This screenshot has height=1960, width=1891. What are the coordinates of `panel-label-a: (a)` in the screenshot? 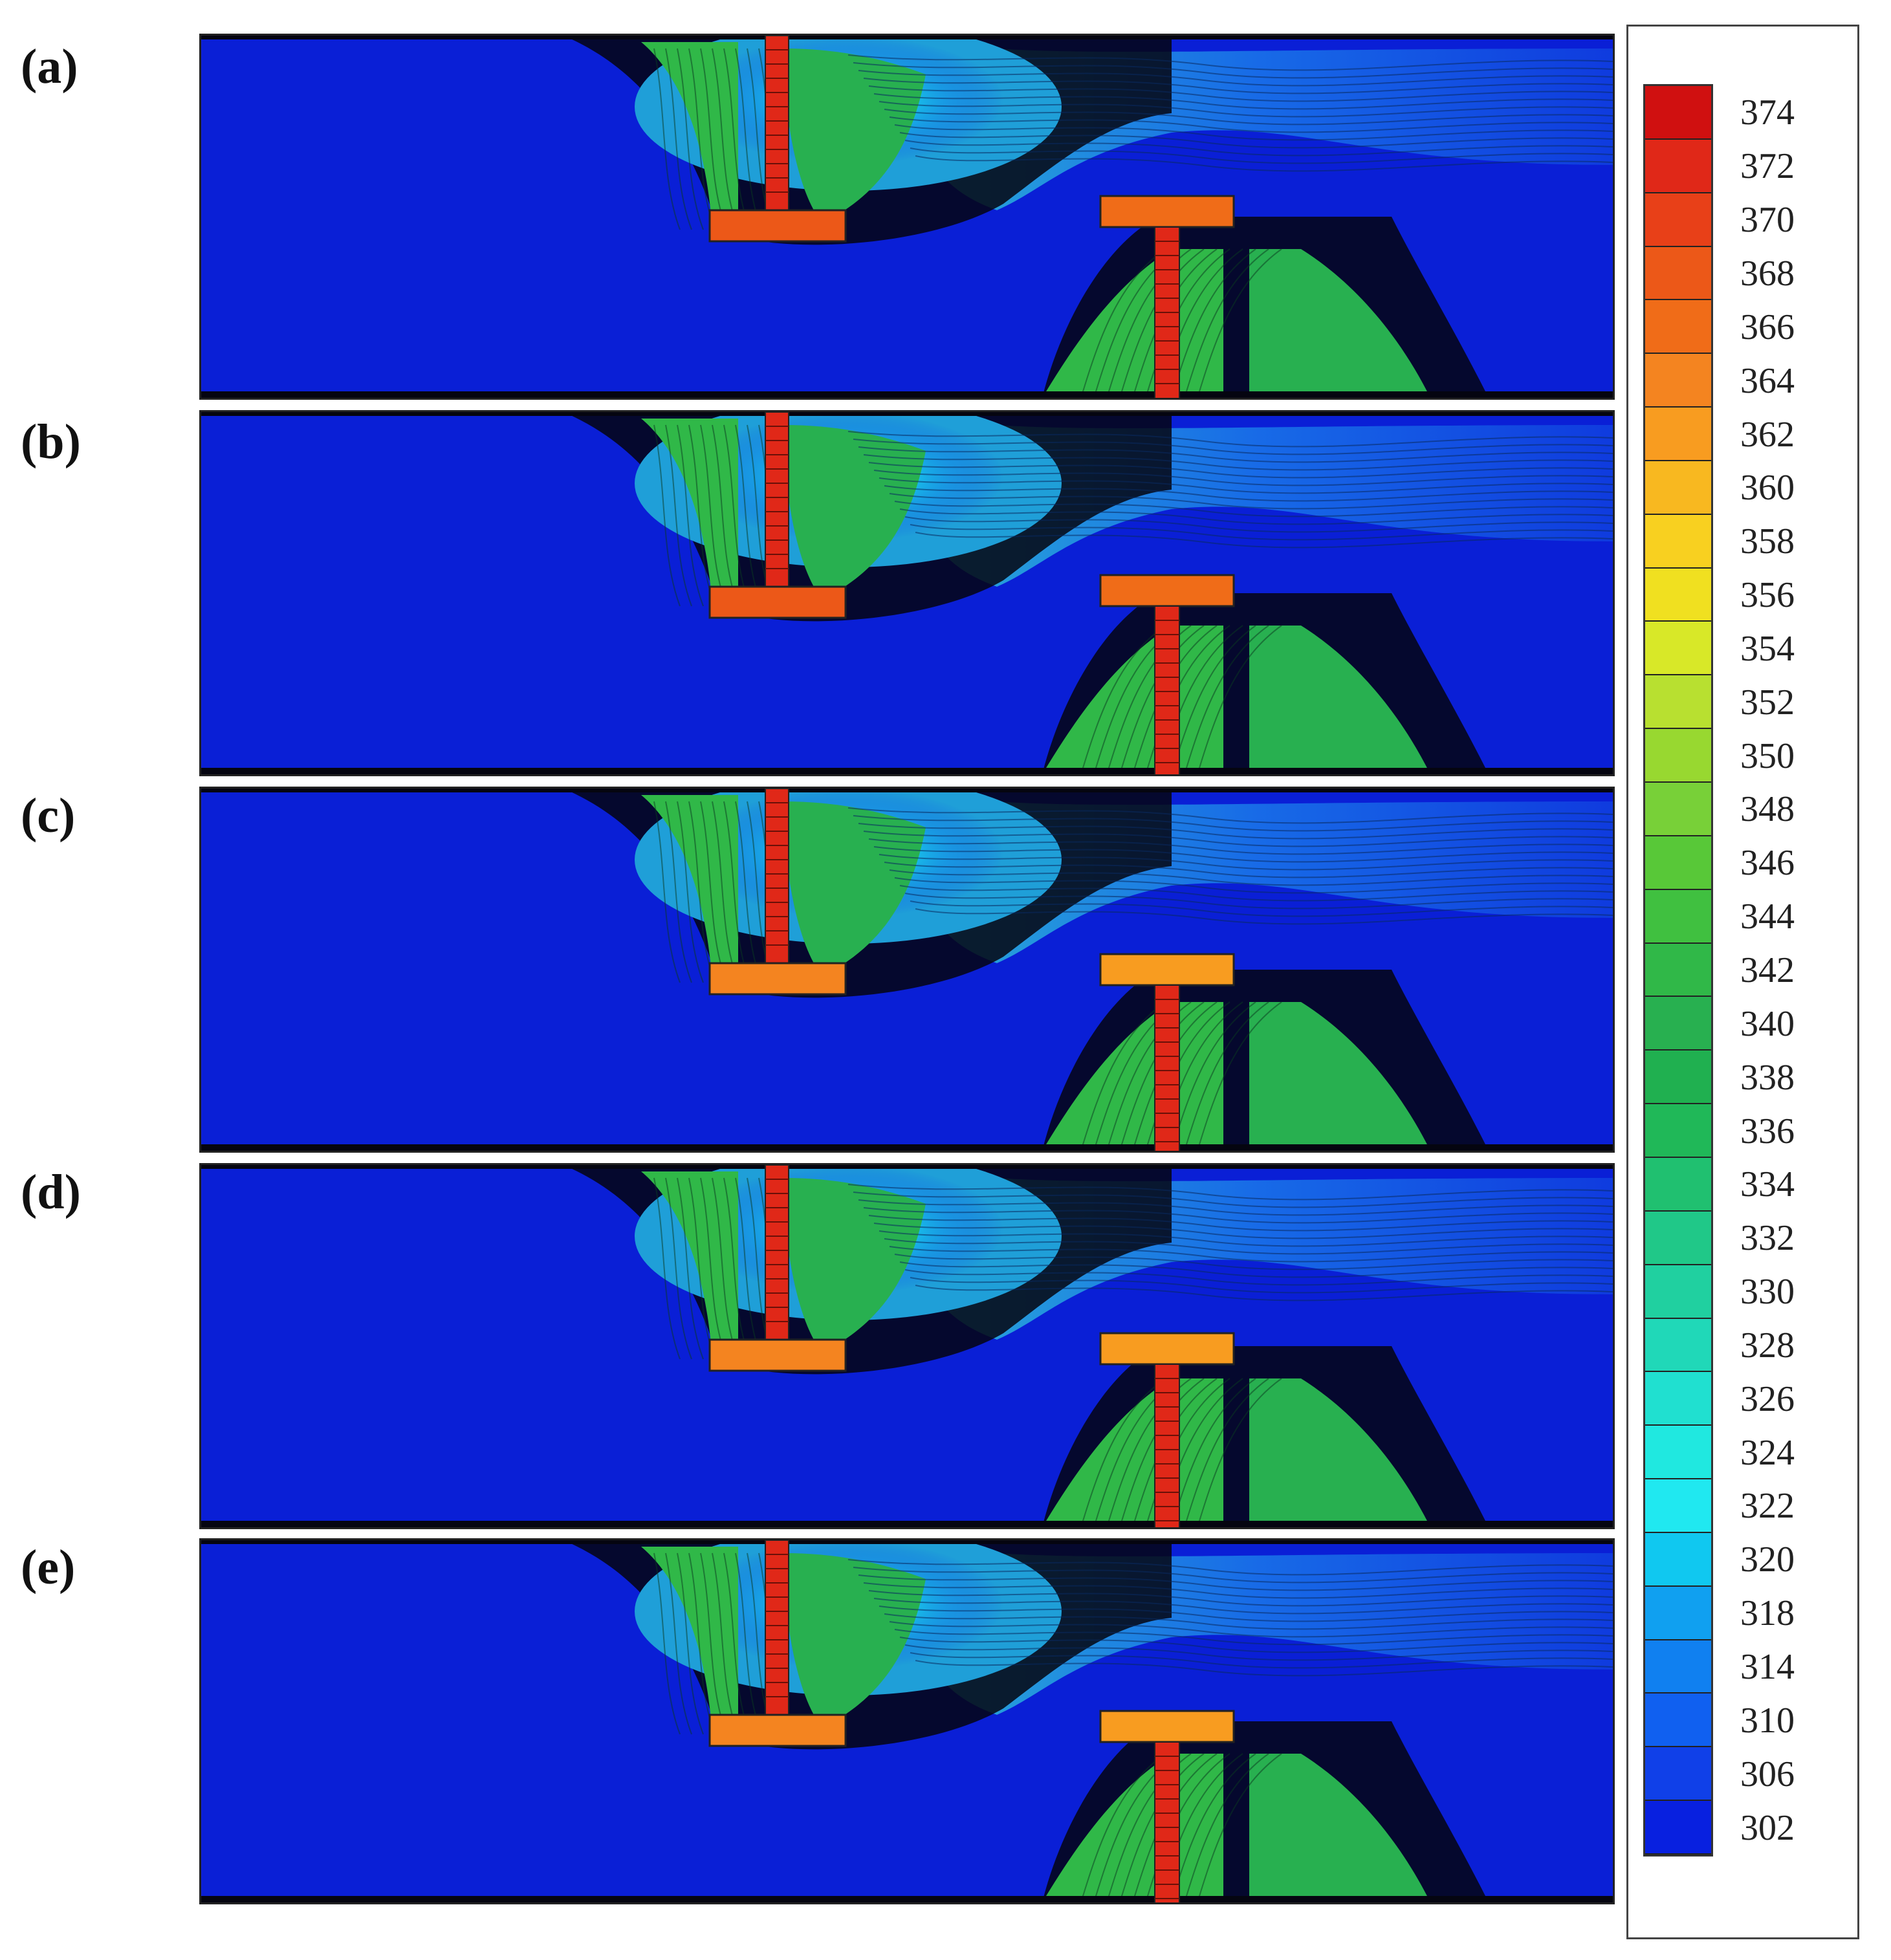 It's located at (49, 66).